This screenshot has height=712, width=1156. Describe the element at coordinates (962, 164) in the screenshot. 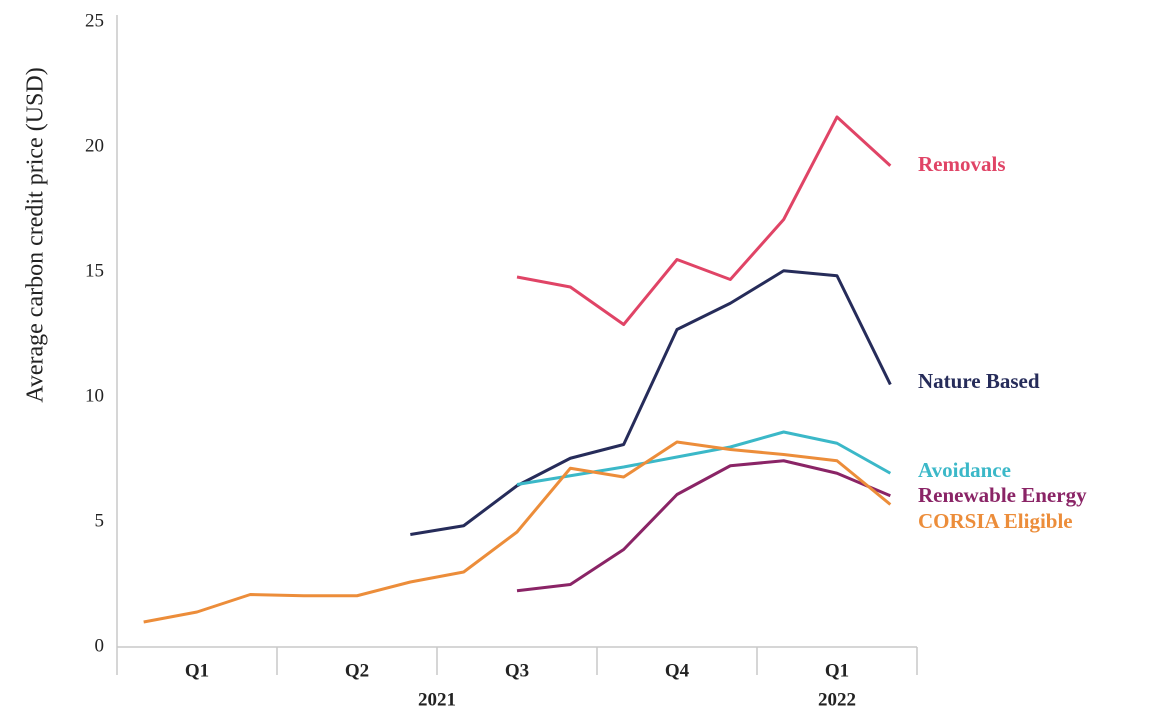

I see `series-label: Removals` at that location.